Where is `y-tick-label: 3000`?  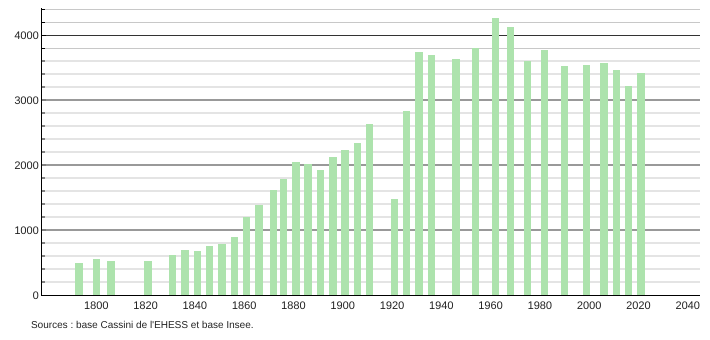
y-tick-label: 3000 is located at coordinates (26, 101).